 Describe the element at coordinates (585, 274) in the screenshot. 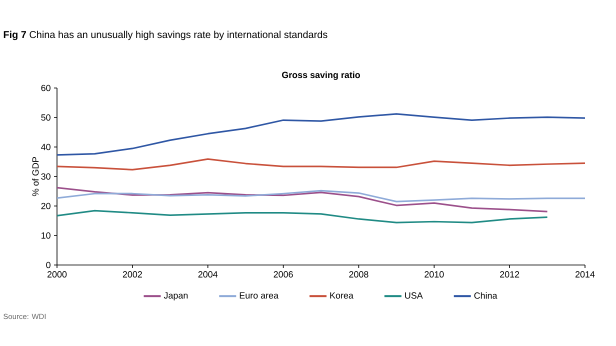

I see `x-tick-label: 2014` at that location.